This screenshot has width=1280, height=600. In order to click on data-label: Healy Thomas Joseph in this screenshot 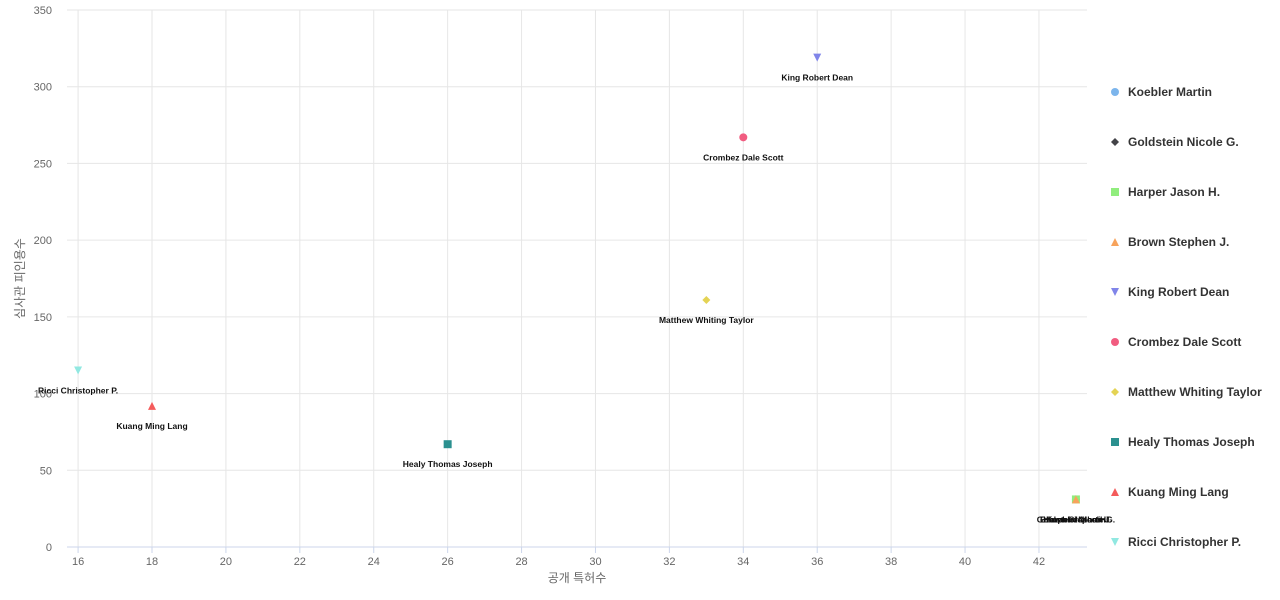, I will do `click(448, 464)`.